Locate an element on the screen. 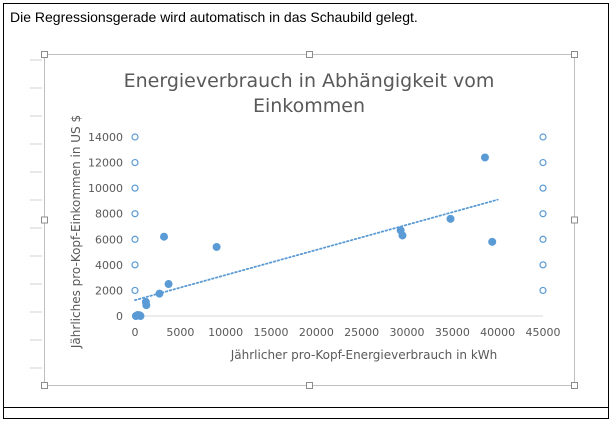 The image size is (614, 423). x-tick-label: 15000 is located at coordinates (271, 332).